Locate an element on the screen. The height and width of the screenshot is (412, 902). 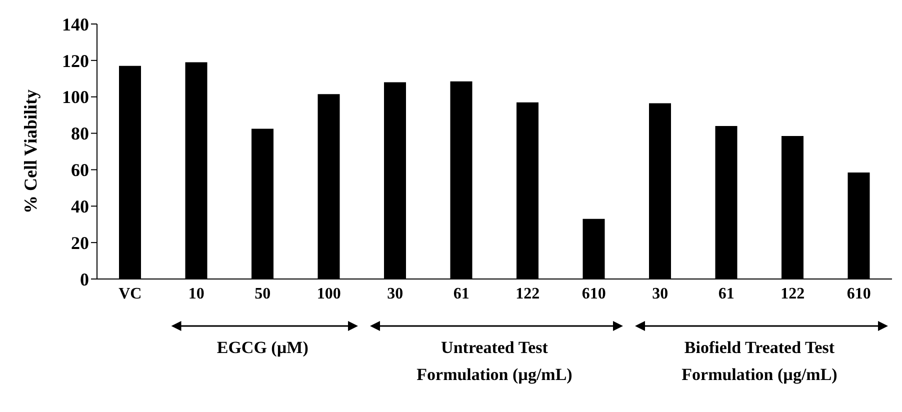
y-tick-label: 20 is located at coordinates (80, 242).